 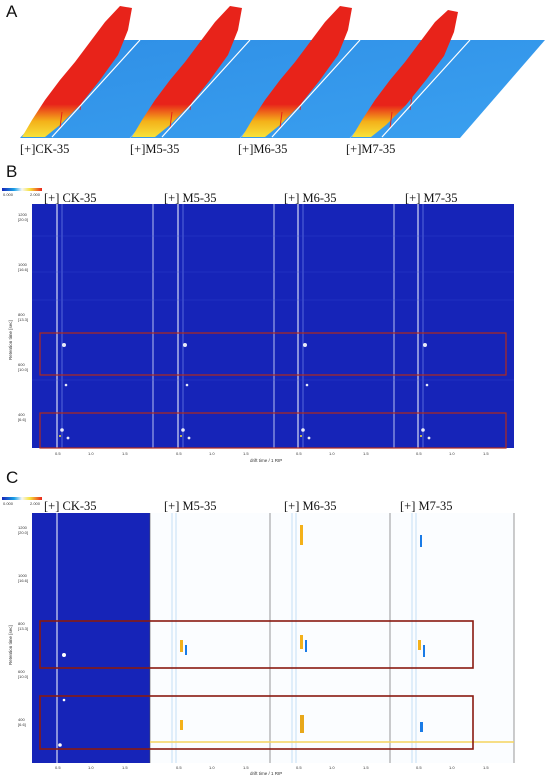 What do you see at coordinates (246, 453) in the screenshot?
I see `panel-b-xtick-6: 1.5` at bounding box center [246, 453].